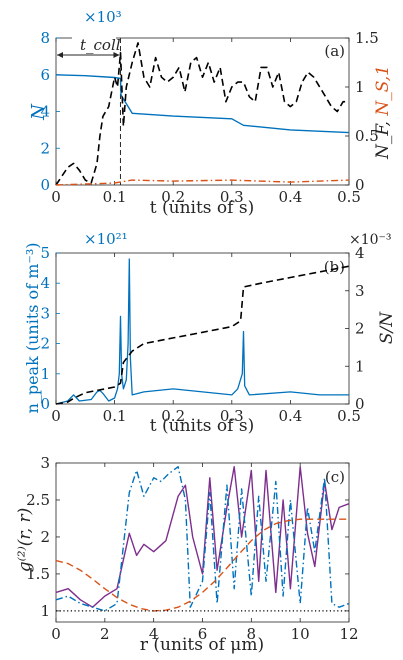 This screenshot has height=660, width=403. I want to click on panel-c-y-tick-label: 3, so click(45, 463).